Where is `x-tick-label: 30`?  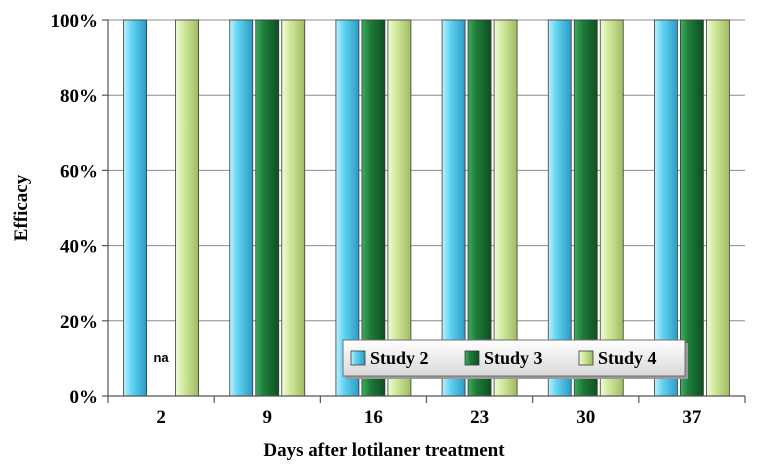 x-tick-label: 30 is located at coordinates (585, 417).